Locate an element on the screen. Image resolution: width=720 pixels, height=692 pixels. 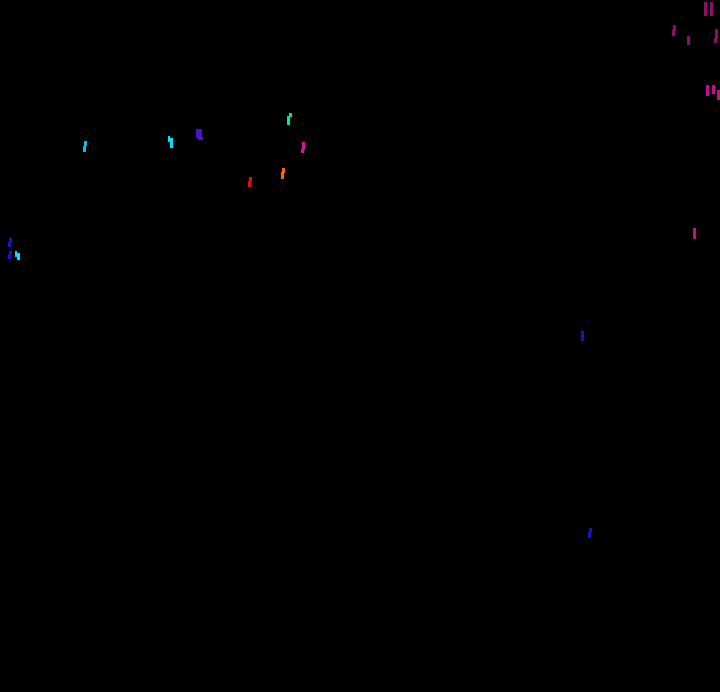
glyph-fragment-purple-br-stroke-a-segment is located at coordinates (707, 90).